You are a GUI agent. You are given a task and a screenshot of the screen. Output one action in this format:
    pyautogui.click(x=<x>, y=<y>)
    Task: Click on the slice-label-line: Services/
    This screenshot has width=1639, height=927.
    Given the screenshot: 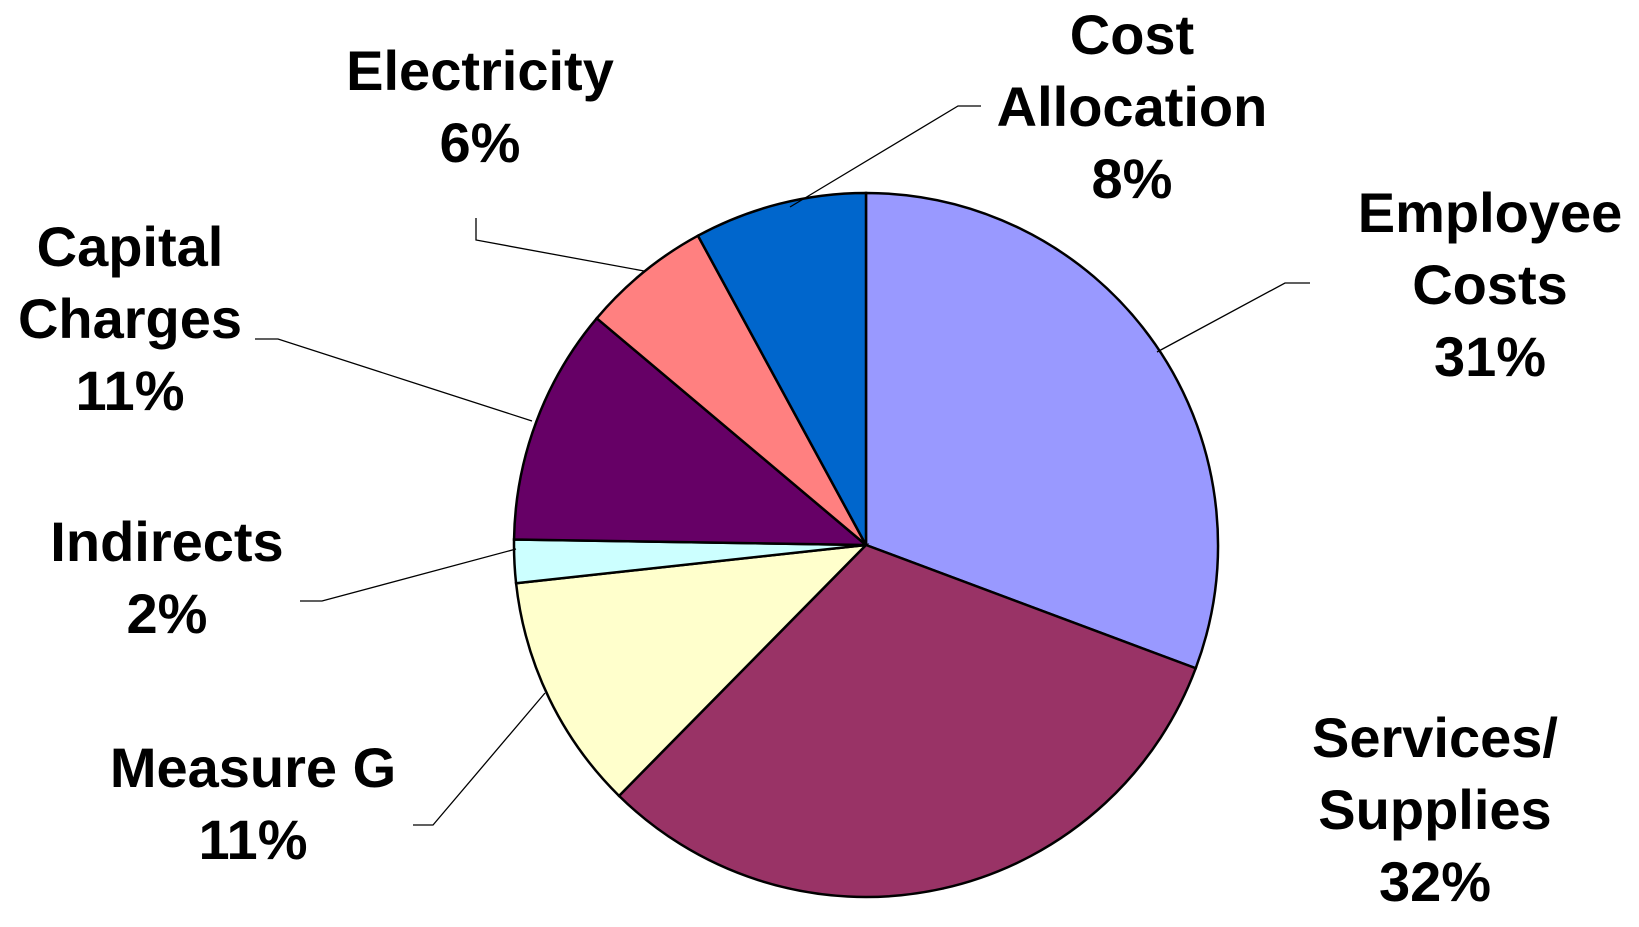 What is the action you would take?
    pyautogui.click(x=1435, y=737)
    